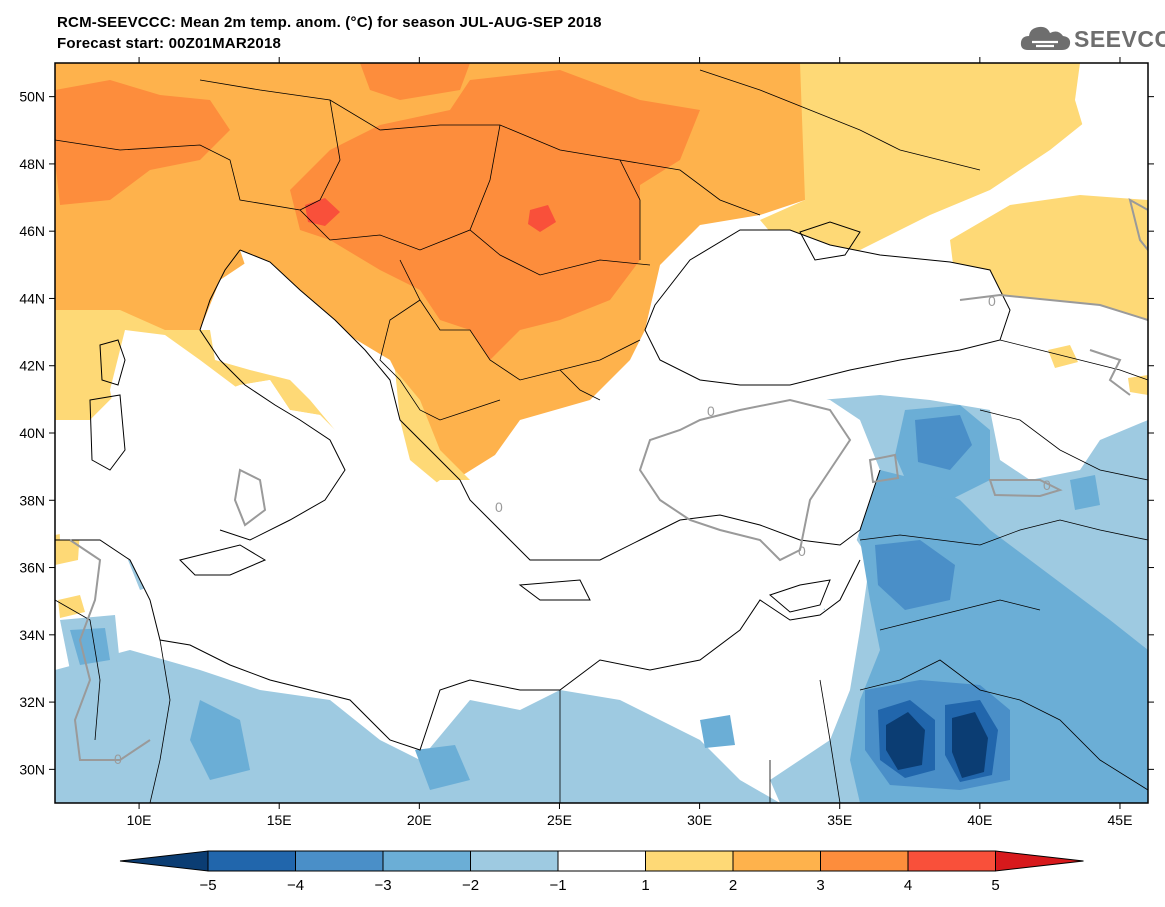 The width and height of the screenshot is (1165, 907). I want to click on lat-tick-label: 42N, so click(32, 366).